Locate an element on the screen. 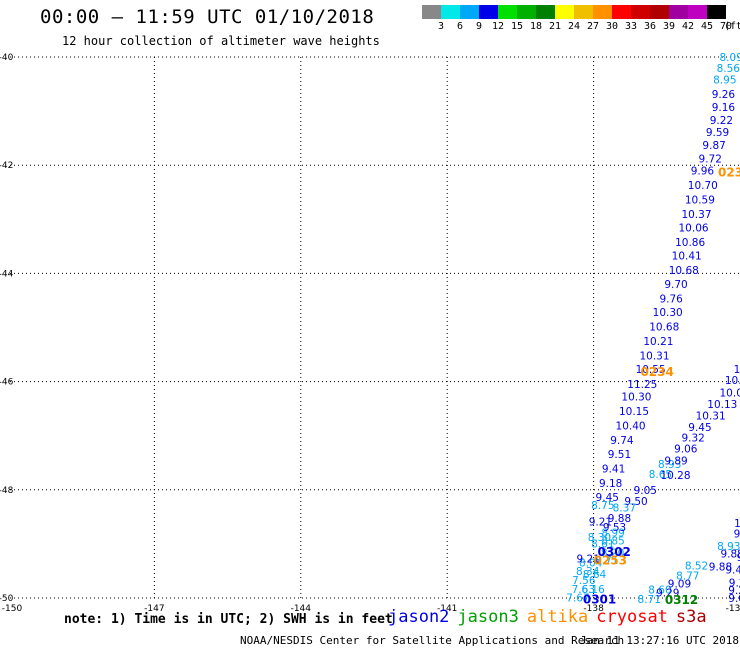  wave-height-value: 9.21 is located at coordinates (588, 560).